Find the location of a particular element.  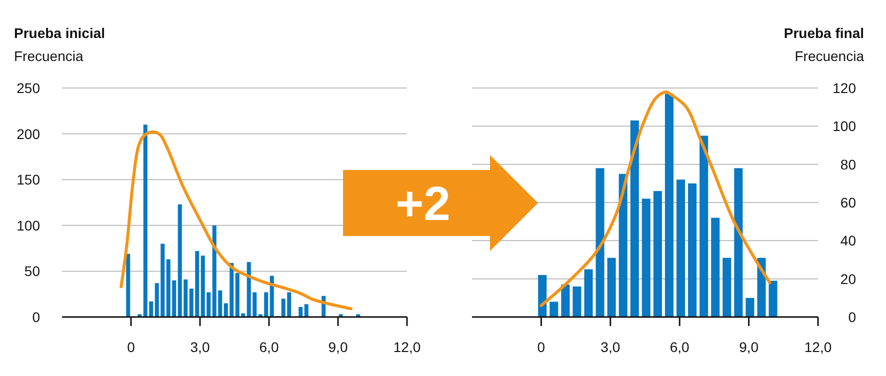

y-tick-label: 150 is located at coordinates (28, 180).